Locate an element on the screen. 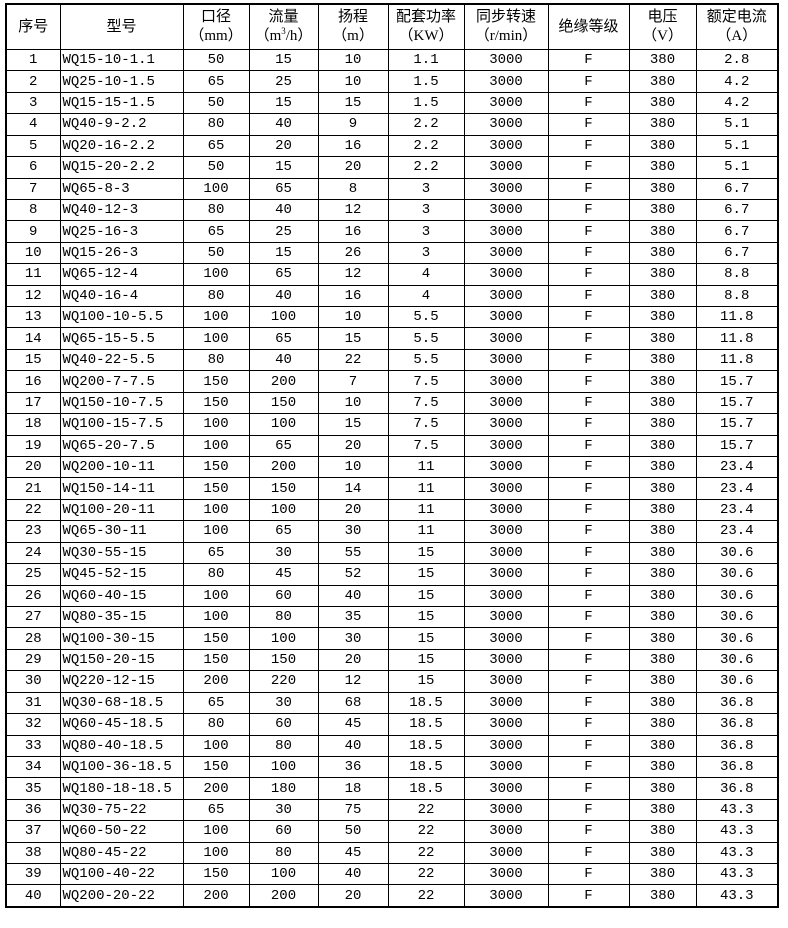 The image size is (788, 928). cell-seq: 29 is located at coordinates (33, 660).